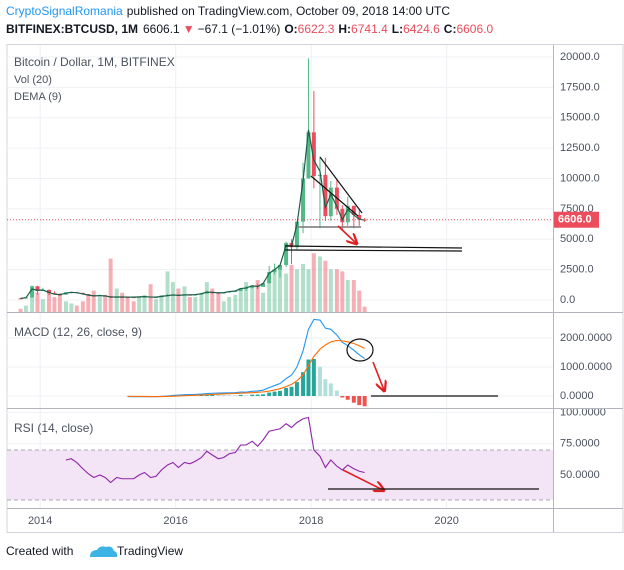 Image resolution: width=624 pixels, height=570 pixels. I want to click on y-tick-label: 75.0000, so click(580, 444).